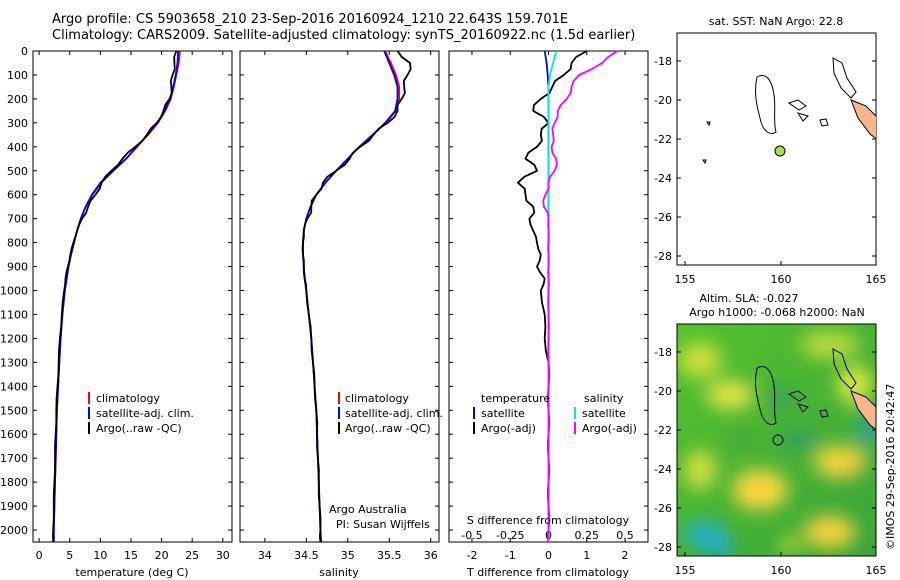 The height and width of the screenshot is (580, 900). Describe the element at coordinates (17, 171) in the screenshot. I see `depth-tick-label: 500` at that location.